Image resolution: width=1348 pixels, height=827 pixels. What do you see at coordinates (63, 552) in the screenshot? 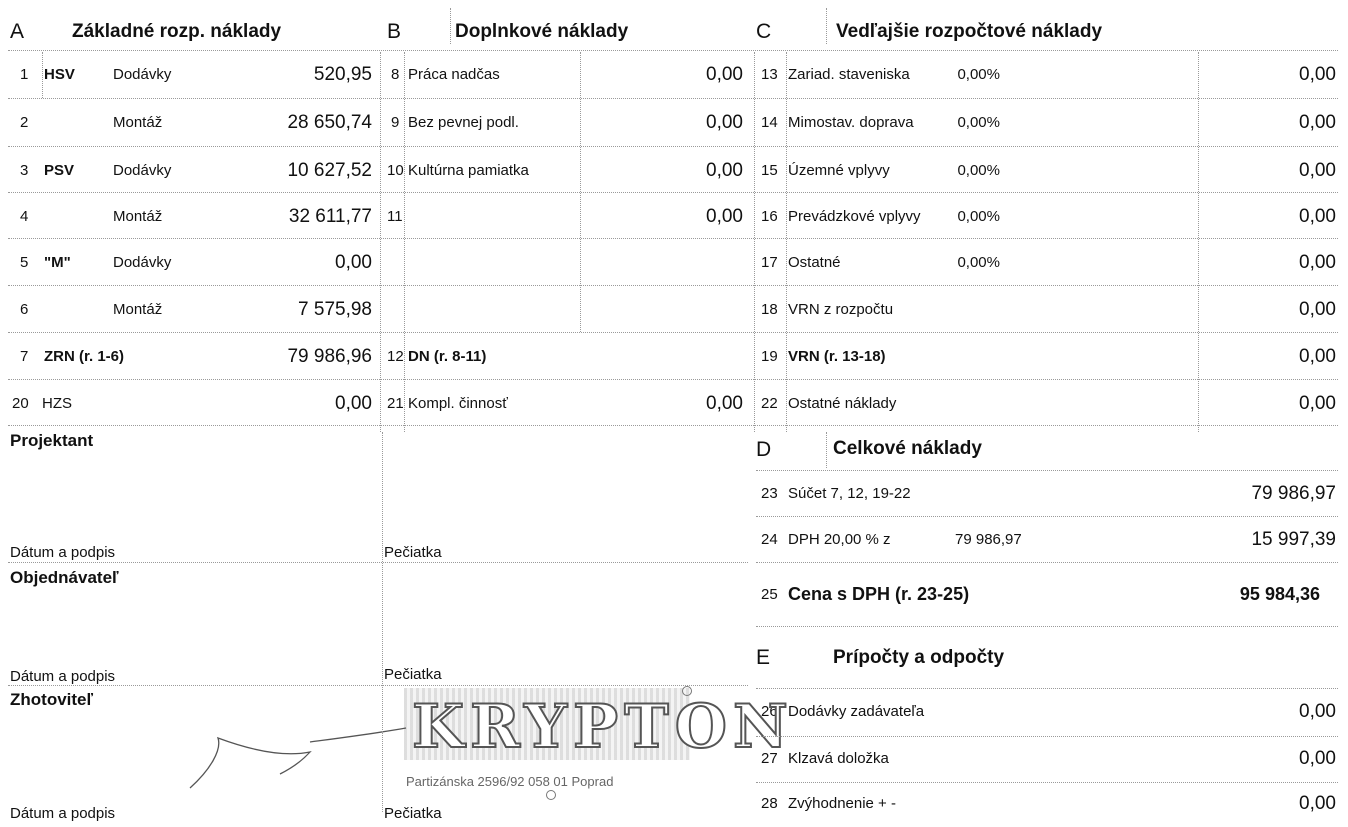
I see `date-signature-label: Dátum a podpis` at bounding box center [63, 552].